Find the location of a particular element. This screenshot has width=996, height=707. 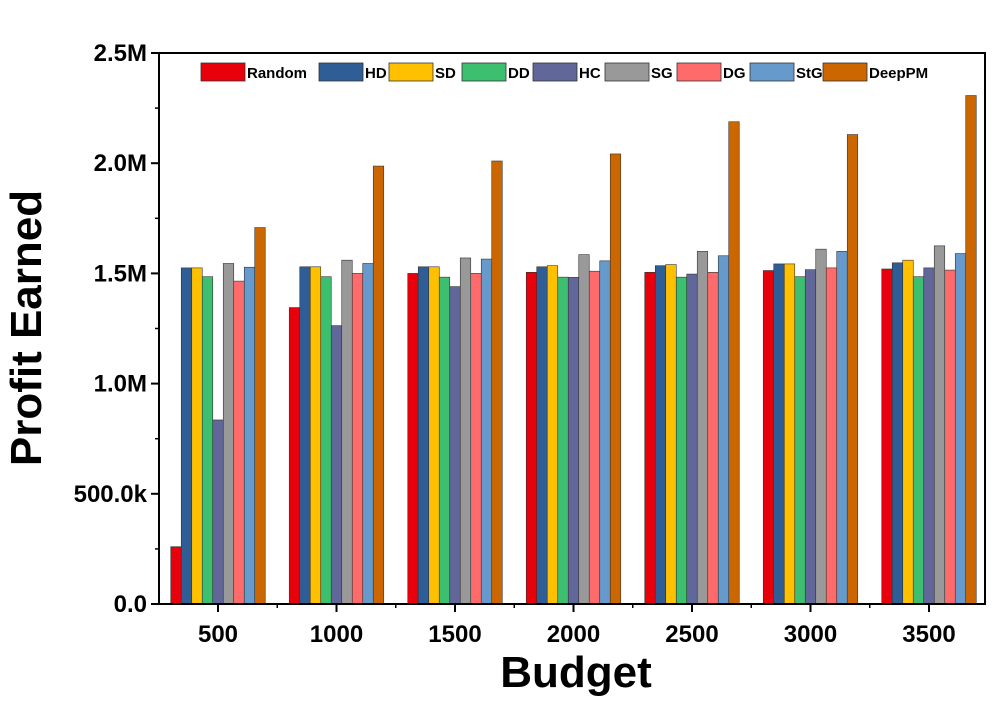

x-tick-label: 500 is located at coordinates (218, 634).